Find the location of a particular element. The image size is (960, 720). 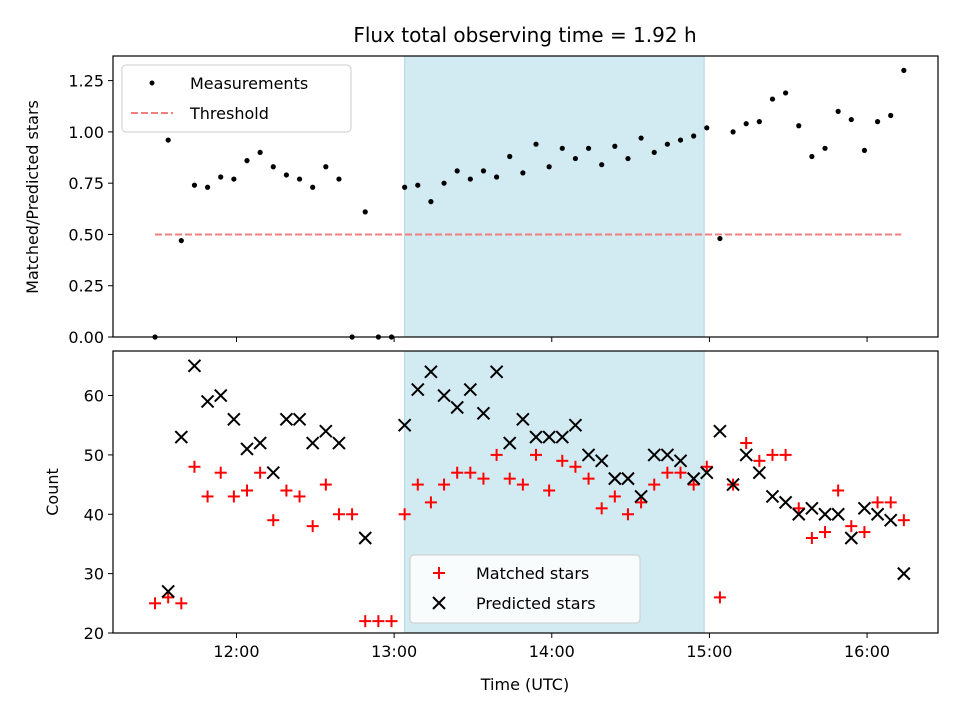

ratio-legend: Measurements Threshold is located at coordinates (236, 98).